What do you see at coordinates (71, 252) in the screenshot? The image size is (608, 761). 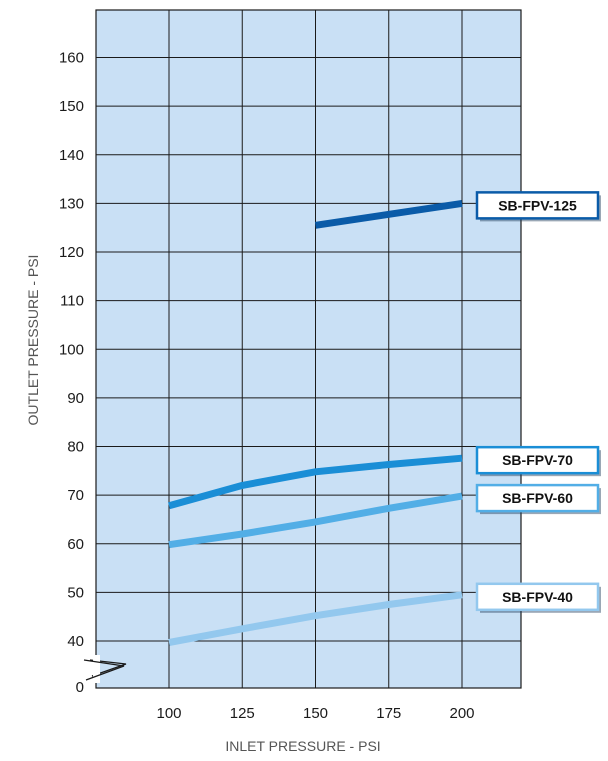 I see `y-tick-label-120: 120` at bounding box center [71, 252].